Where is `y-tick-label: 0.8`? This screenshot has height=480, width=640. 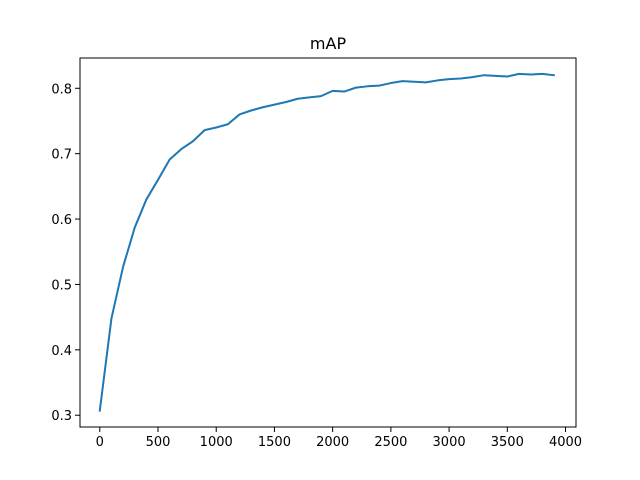
y-tick-label: 0.8 is located at coordinates (61, 89).